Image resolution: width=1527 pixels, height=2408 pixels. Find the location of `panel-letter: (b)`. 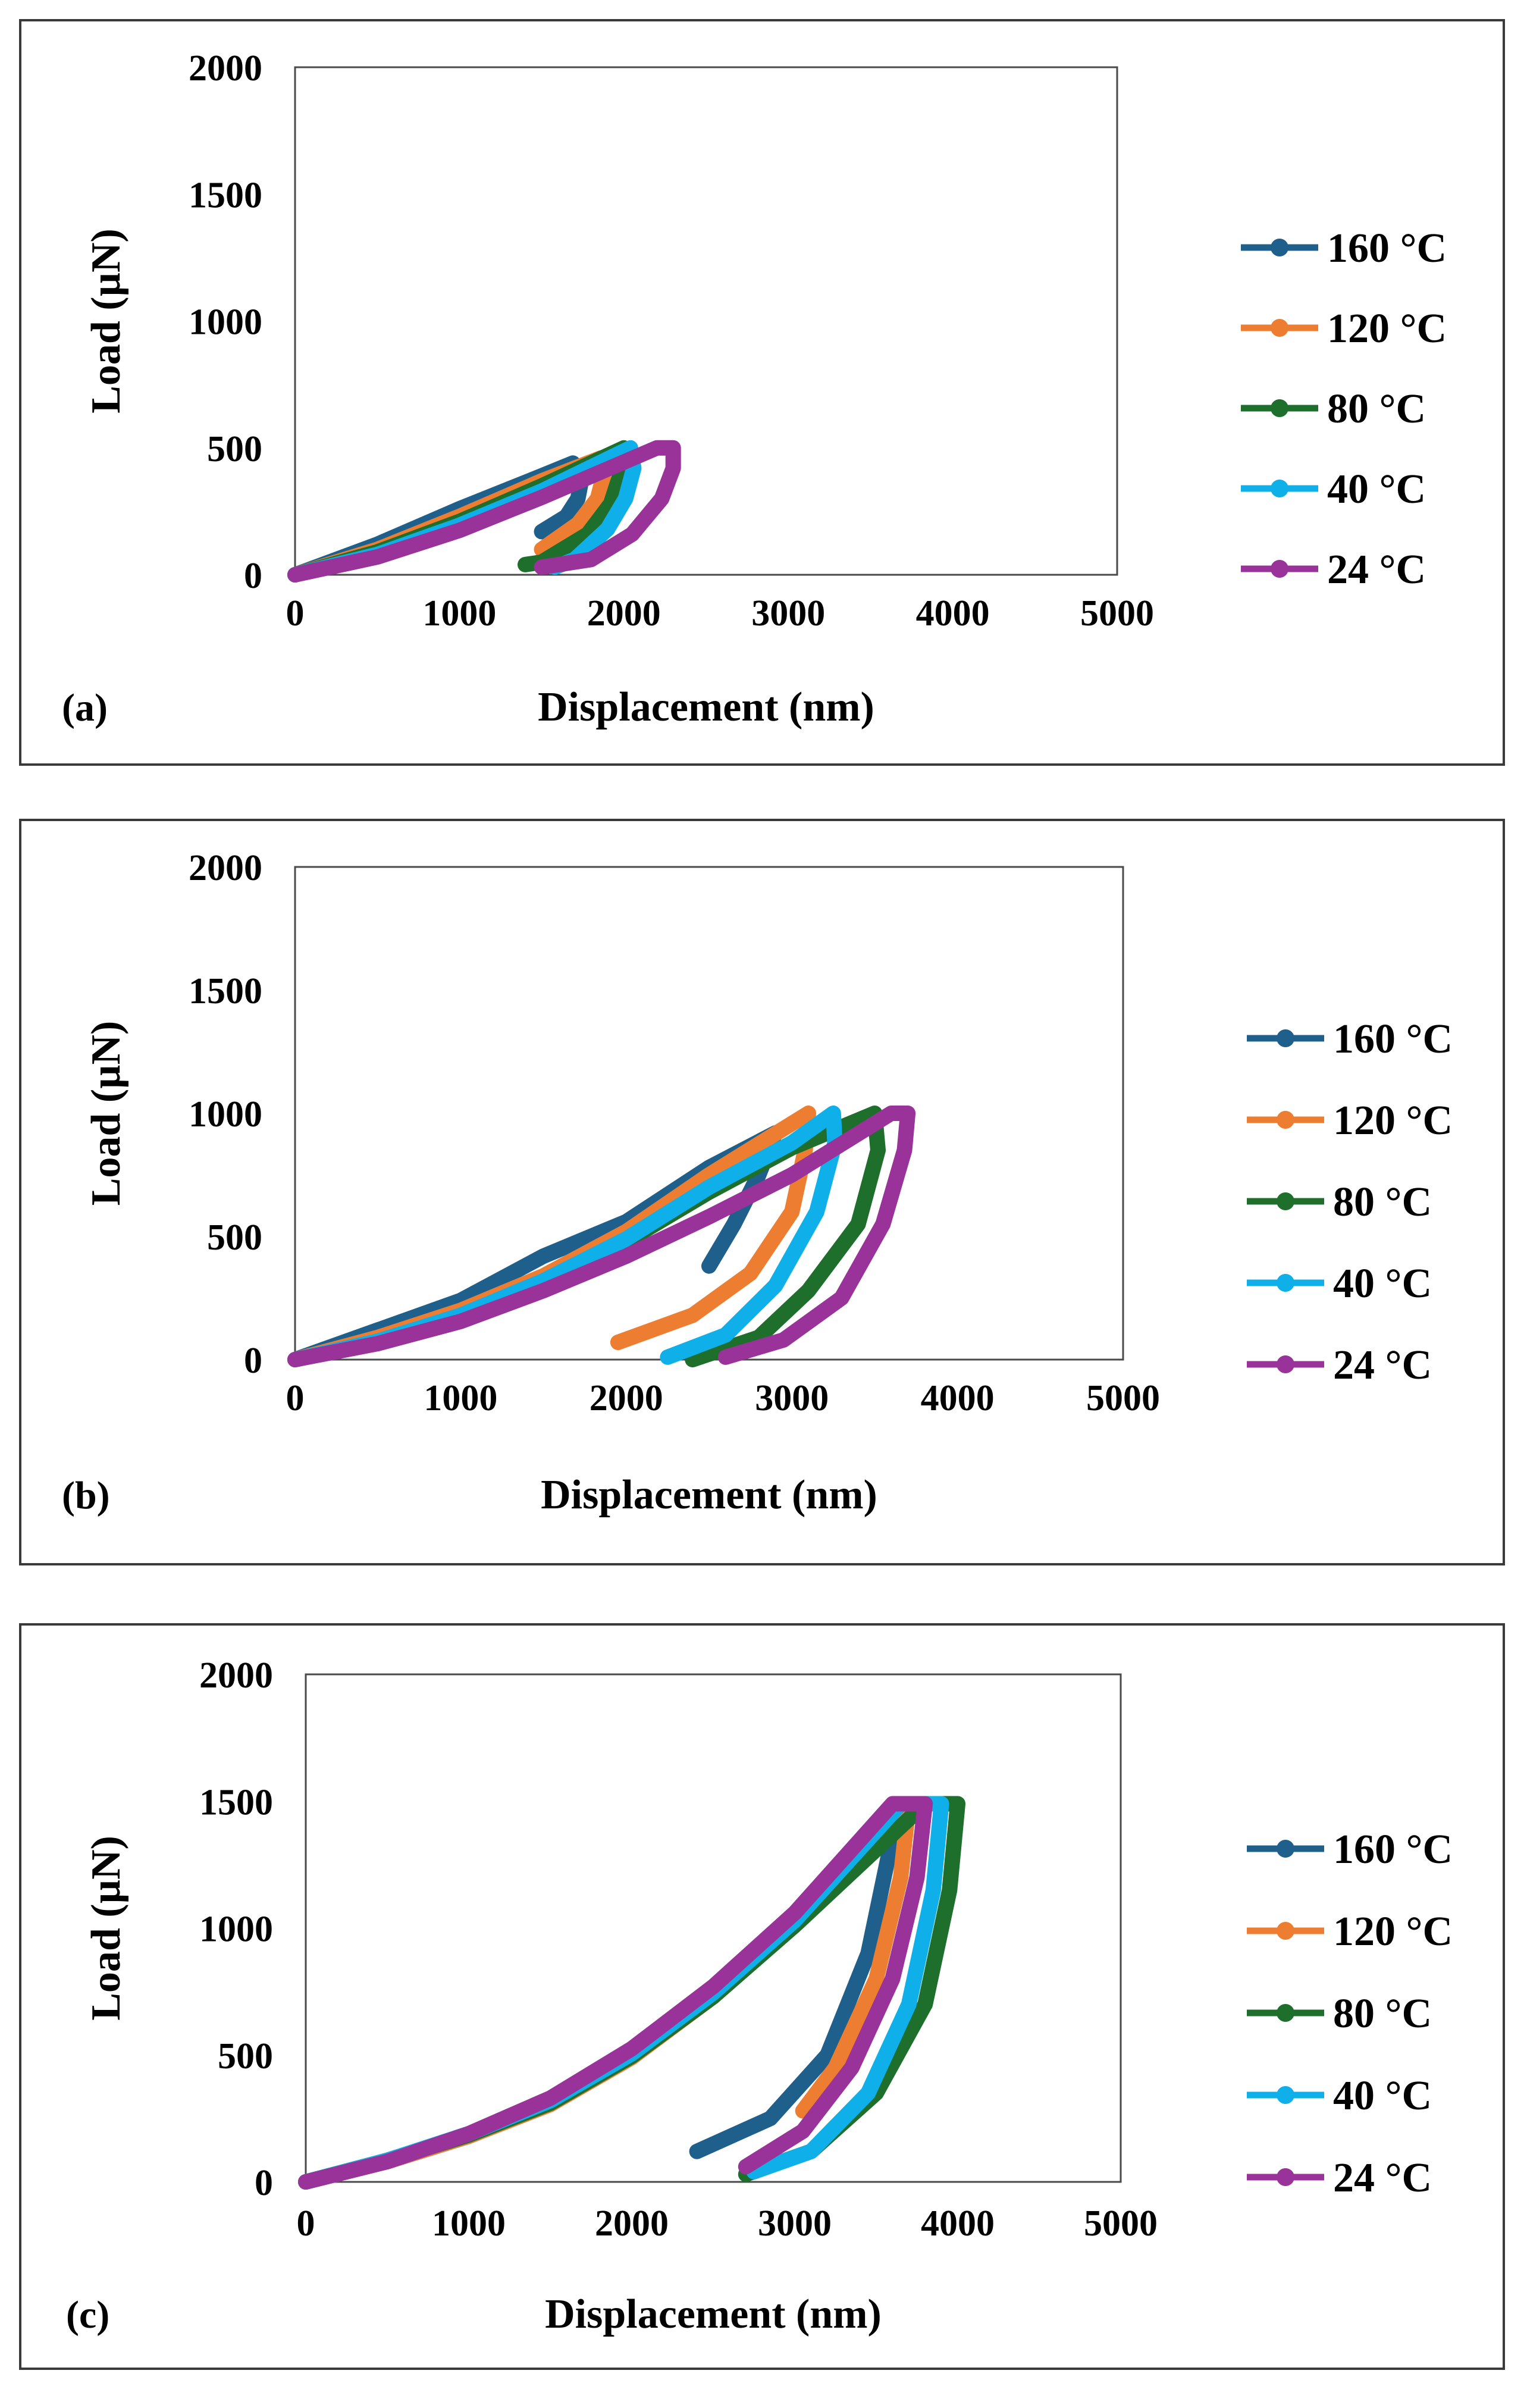

panel-letter: (b) is located at coordinates (86, 1495).